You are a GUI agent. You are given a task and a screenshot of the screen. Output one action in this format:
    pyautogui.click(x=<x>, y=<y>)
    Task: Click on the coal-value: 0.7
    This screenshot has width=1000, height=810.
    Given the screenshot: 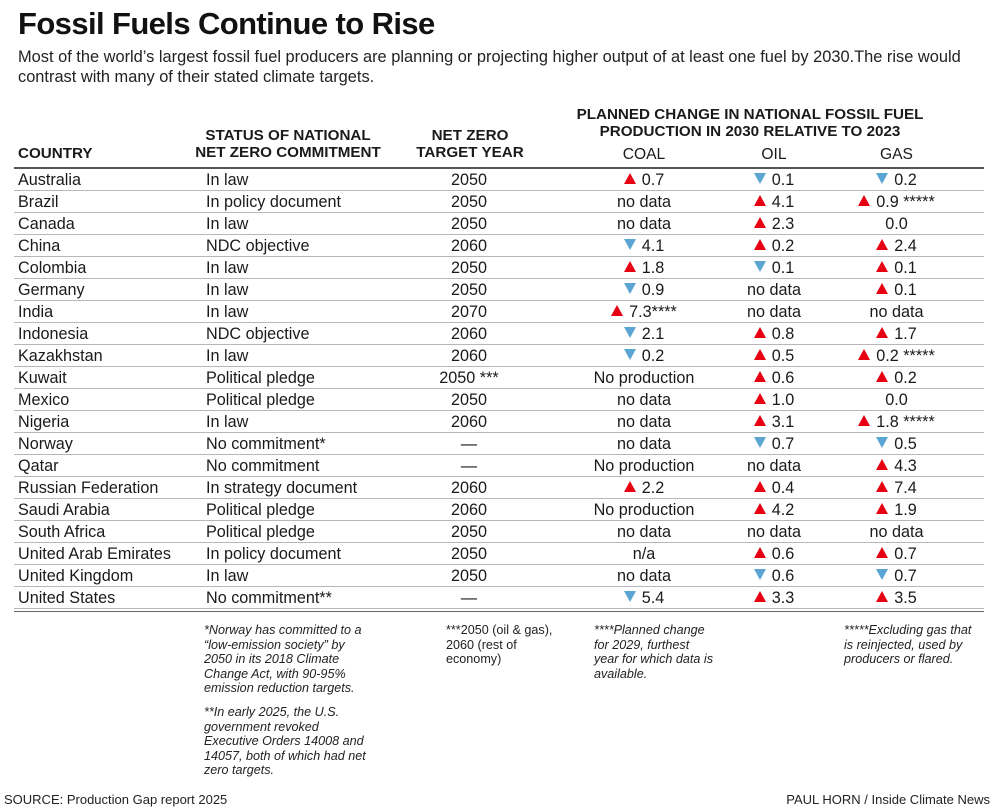 What is the action you would take?
    pyautogui.click(x=653, y=180)
    